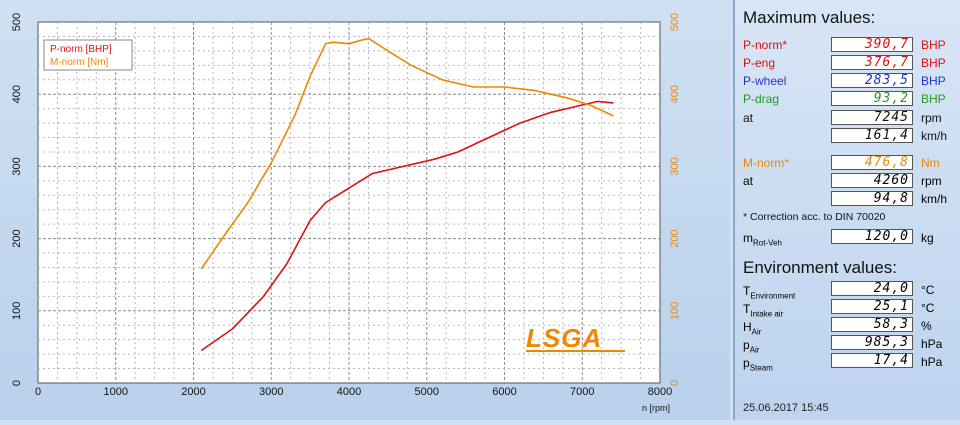 The image size is (960, 425). I want to click on env-temp-value: 24,0, so click(872, 288).